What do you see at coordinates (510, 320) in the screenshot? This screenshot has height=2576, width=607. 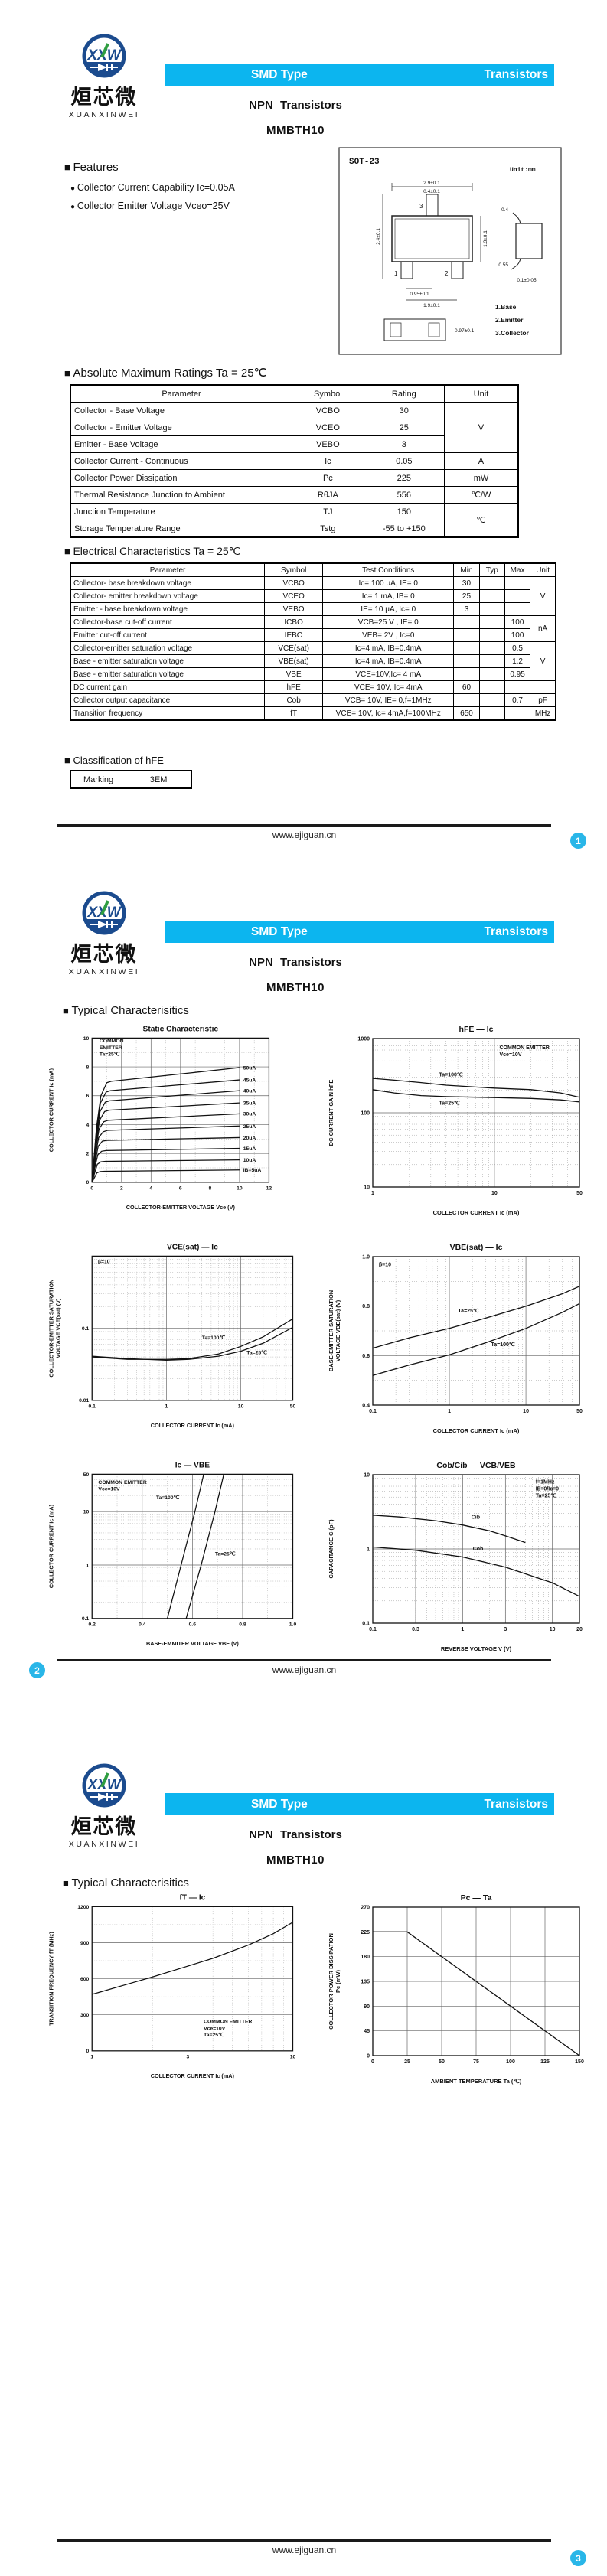 I see `pin-legend: 2.Emitter` at bounding box center [510, 320].